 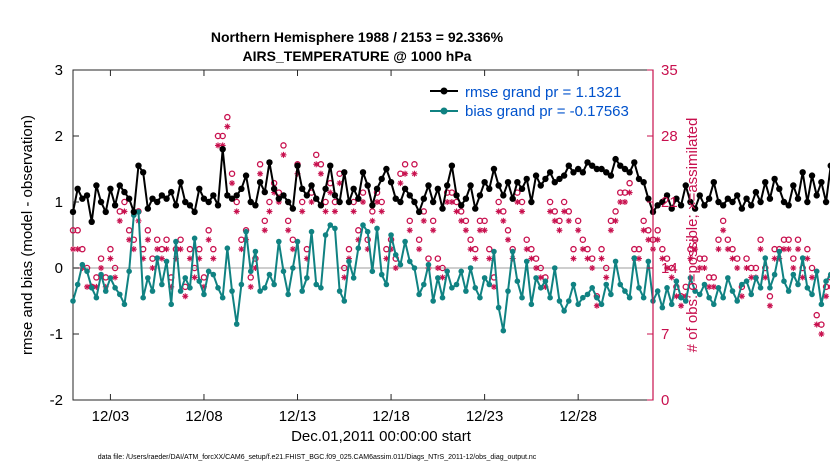 I want to click on y-tick-label: 1, so click(x=59, y=202).